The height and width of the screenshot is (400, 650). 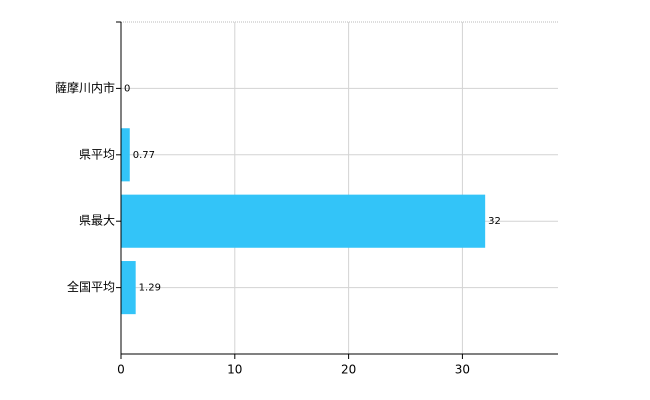 I want to click on x-tick-label: 20, so click(x=348, y=370).